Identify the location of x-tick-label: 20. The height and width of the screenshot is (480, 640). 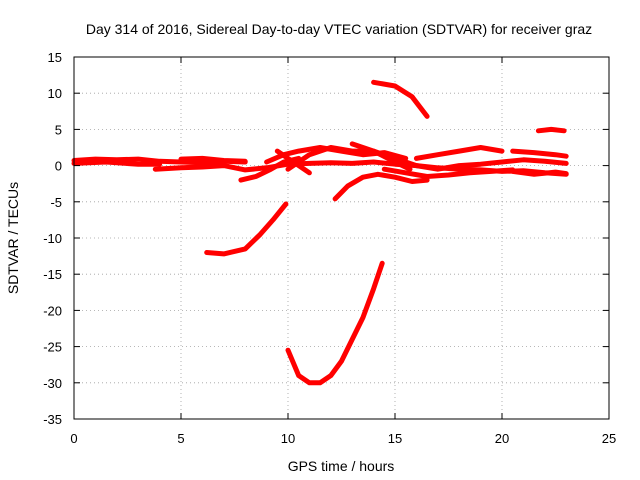
(502, 438).